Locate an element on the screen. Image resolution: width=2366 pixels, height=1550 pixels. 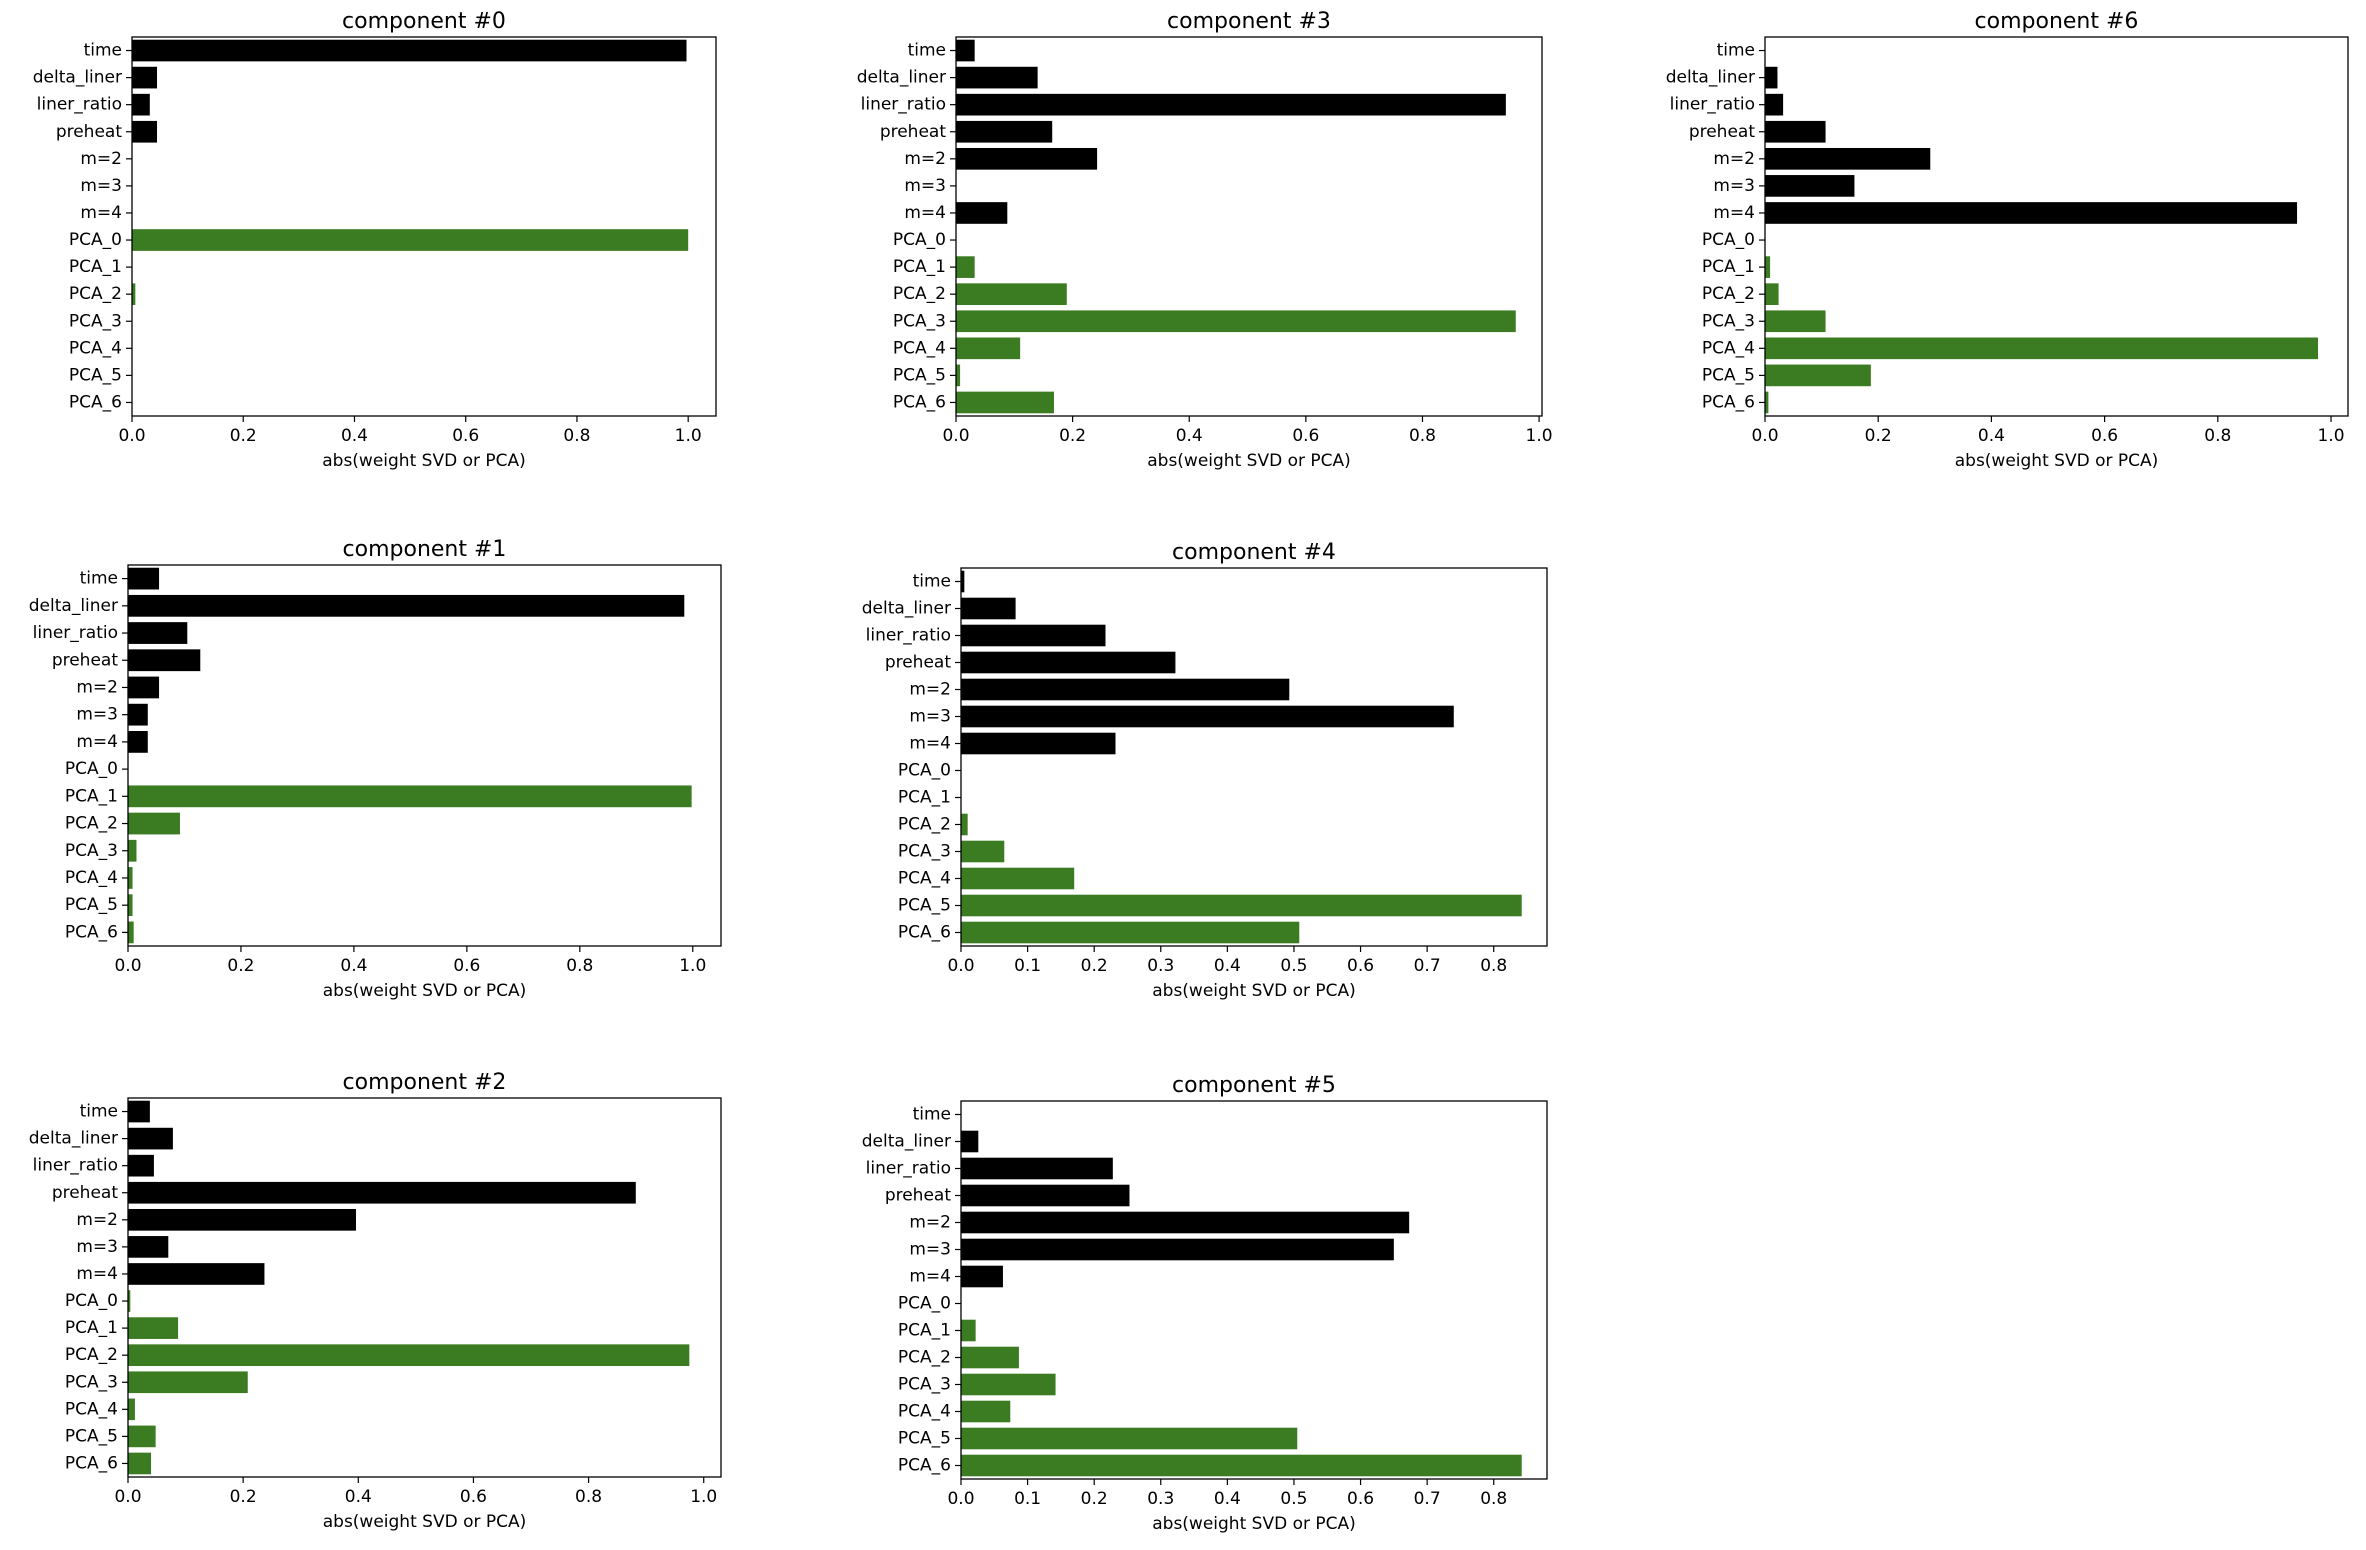
x-tick-label: 0.7 is located at coordinates (1427, 1499).